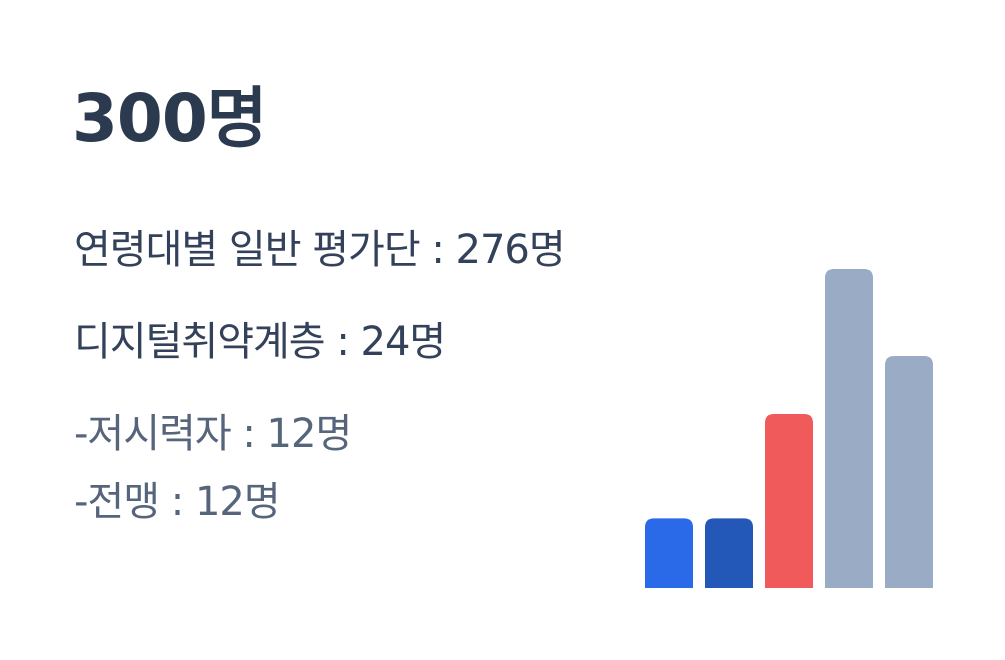 The image size is (1005, 660). Describe the element at coordinates (177, 502) in the screenshot. I see `blind-count: -전맹 : 12명` at that location.